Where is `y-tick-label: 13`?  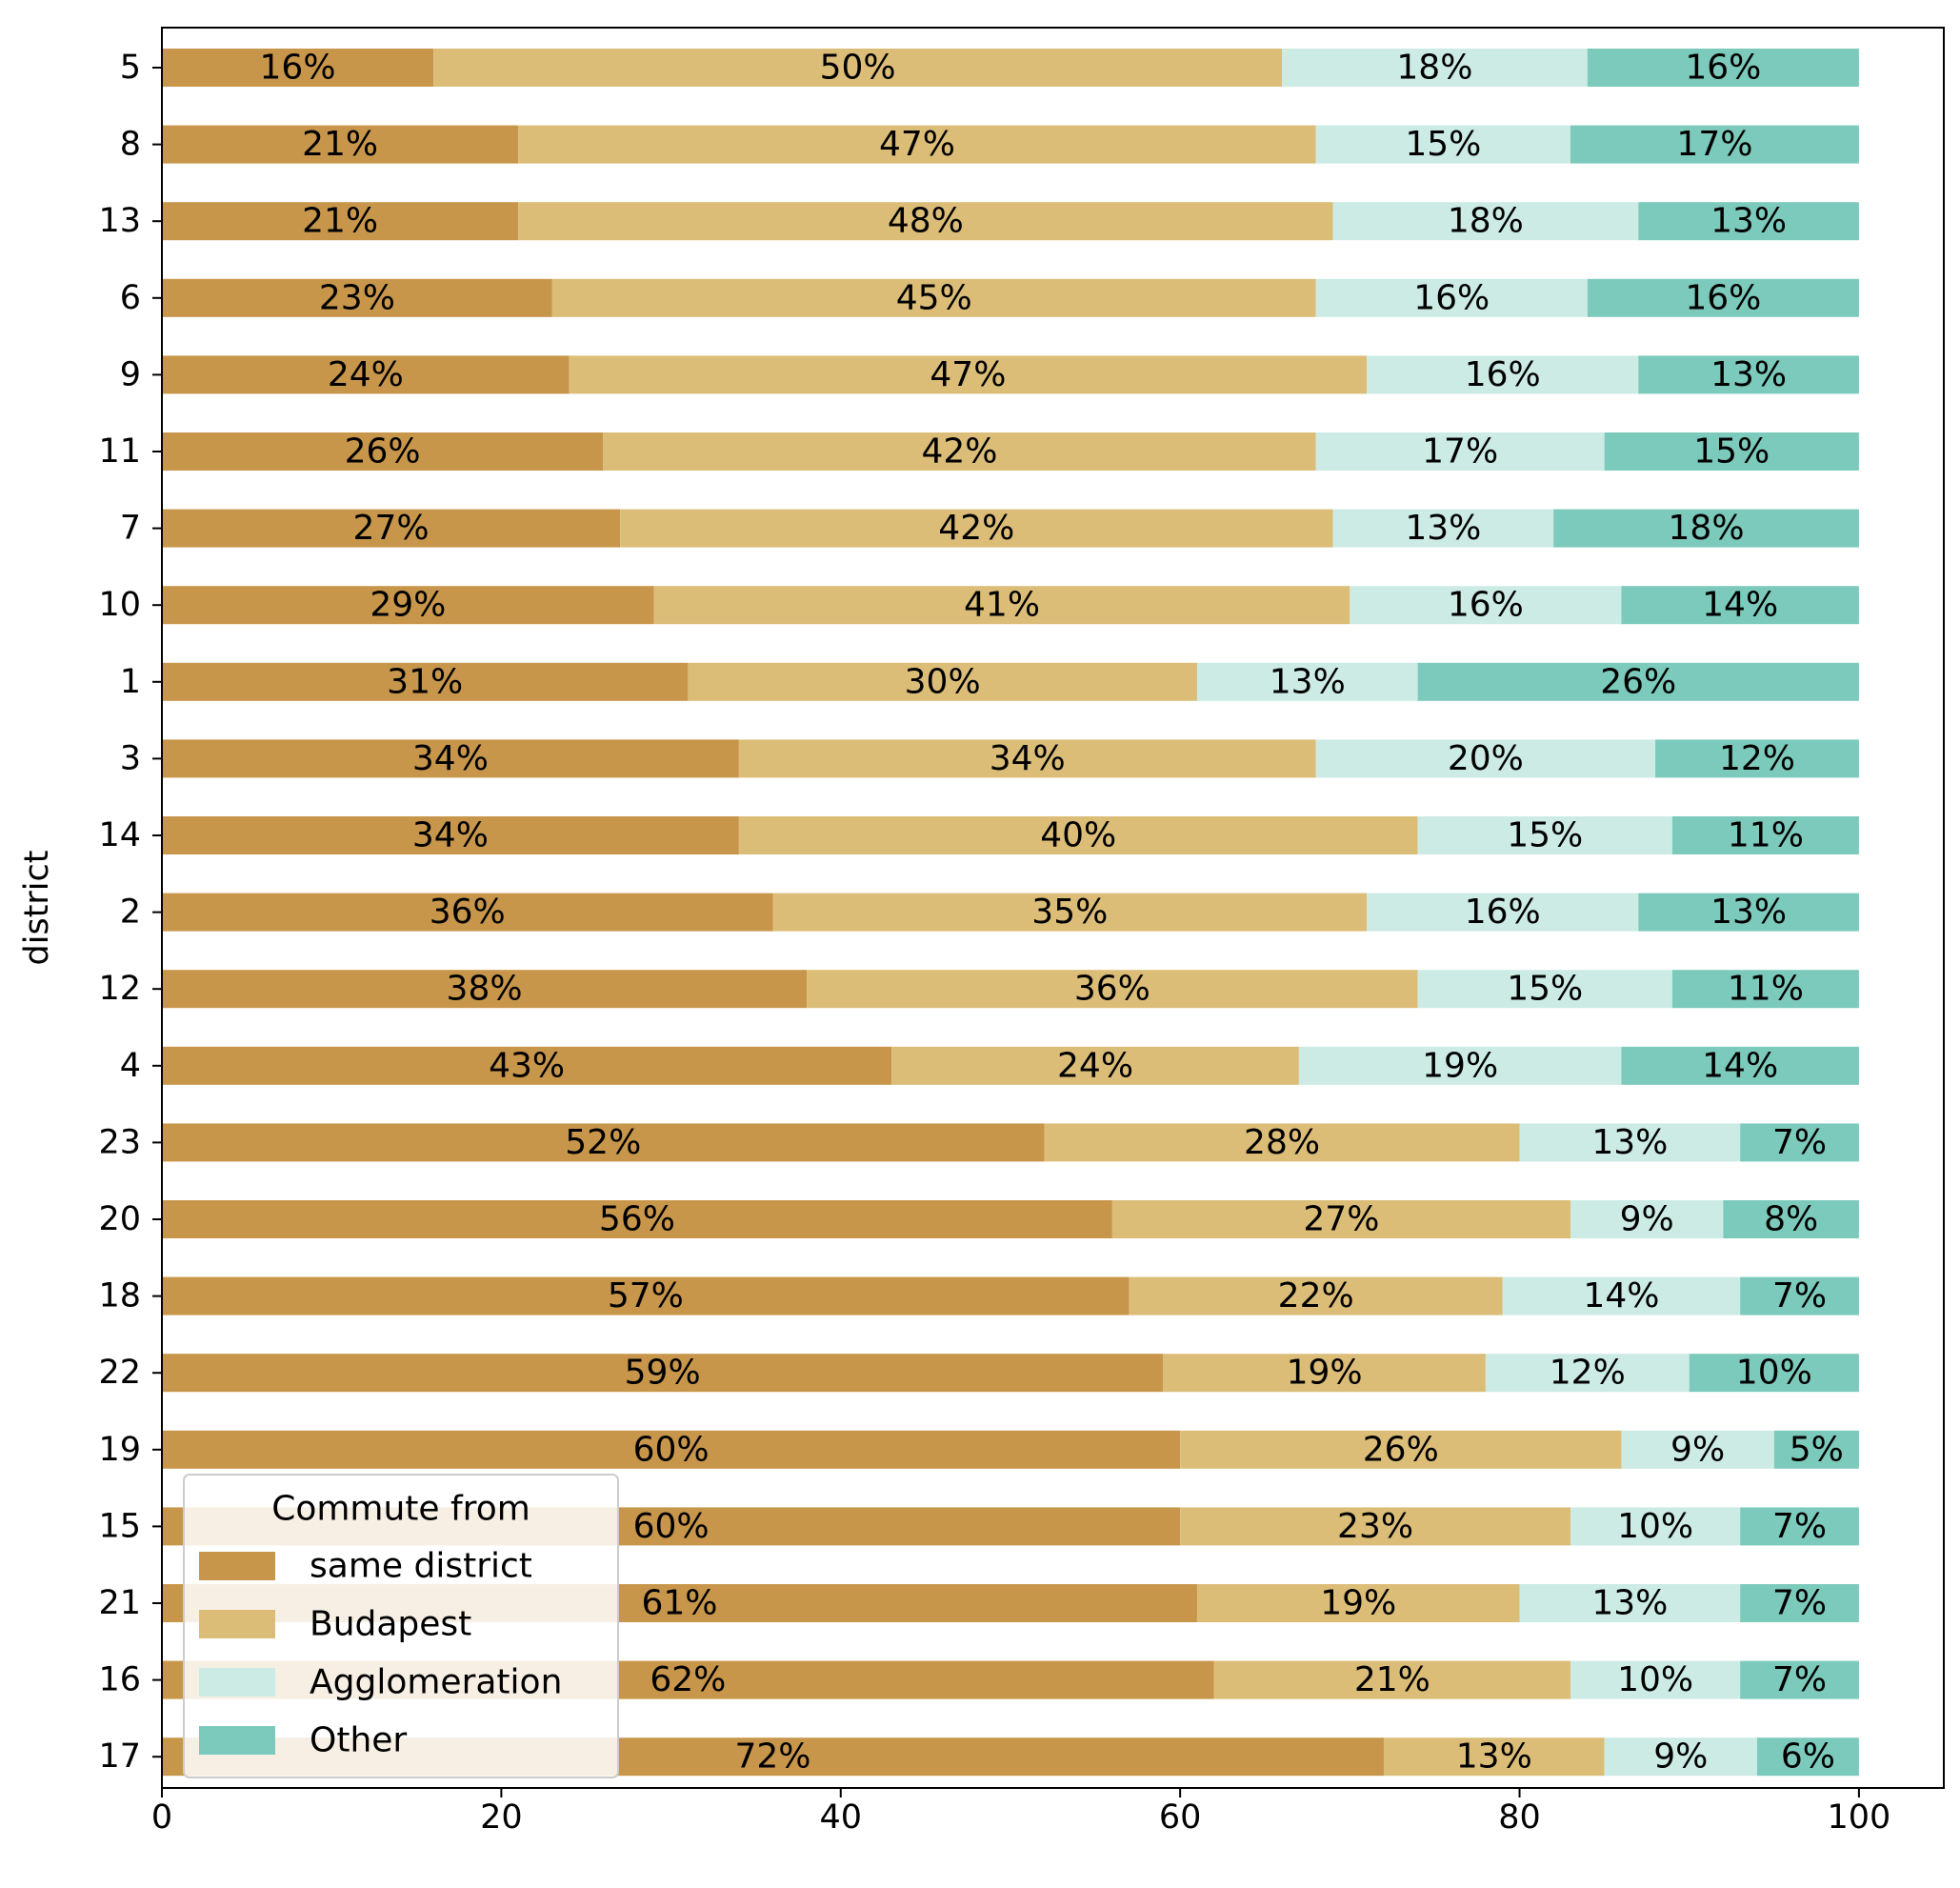
y-tick-label: 13 is located at coordinates (119, 221).